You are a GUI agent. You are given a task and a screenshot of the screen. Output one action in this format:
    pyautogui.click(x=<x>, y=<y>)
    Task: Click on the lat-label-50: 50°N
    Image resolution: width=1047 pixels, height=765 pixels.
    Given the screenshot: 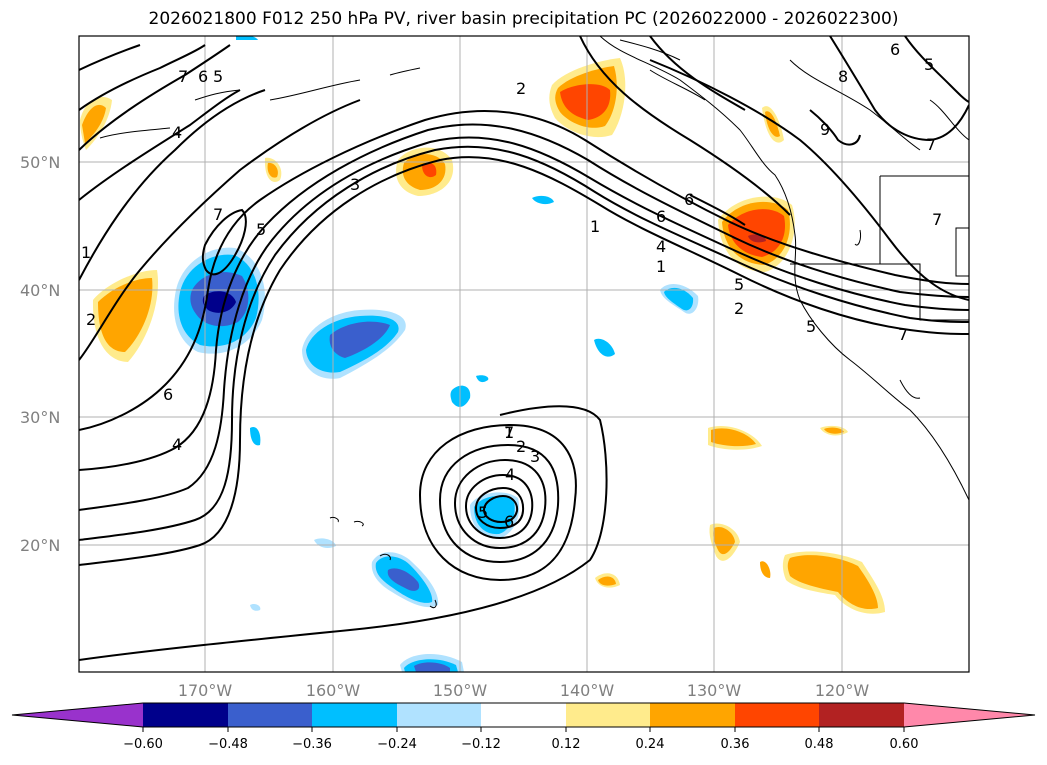 What is the action you would take?
    pyautogui.click(x=40, y=162)
    